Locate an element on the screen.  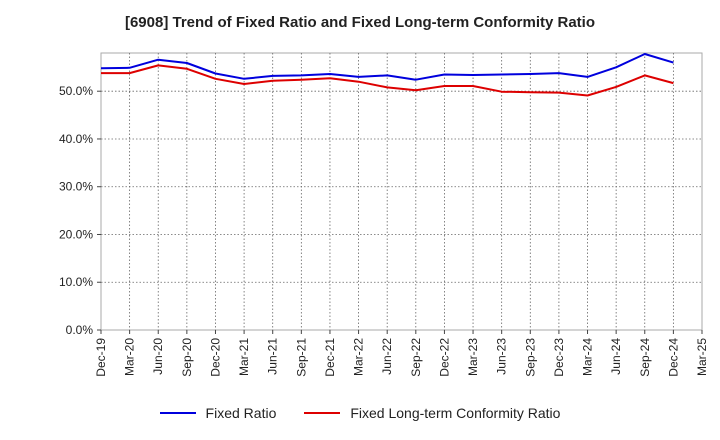
x-tick-label: Jun-20 is located at coordinates (158, 356).